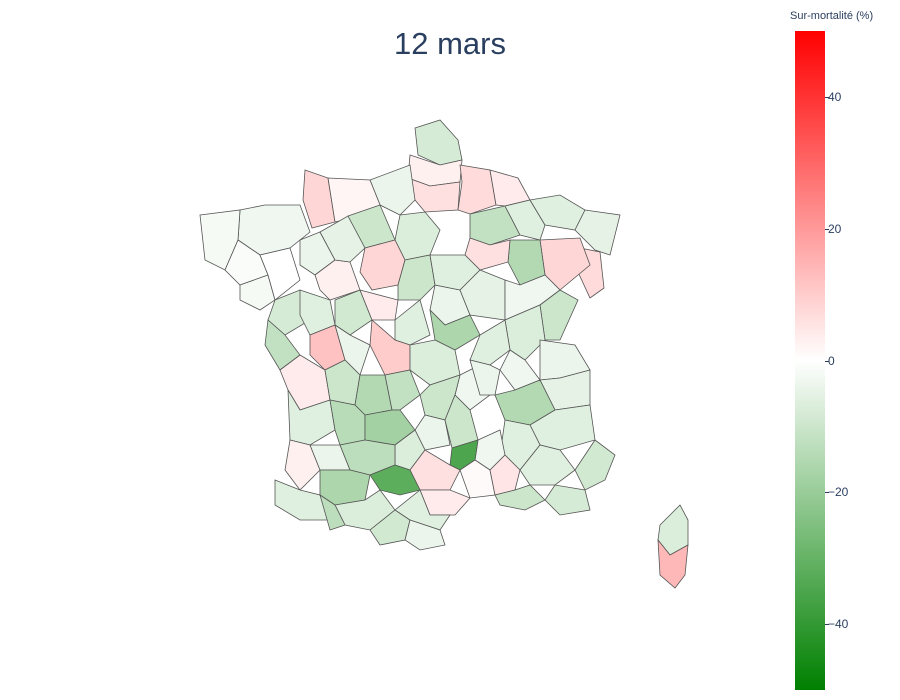 The width and height of the screenshot is (900, 700). Describe the element at coordinates (257, 292) in the screenshot. I see `department-morbihan` at that location.